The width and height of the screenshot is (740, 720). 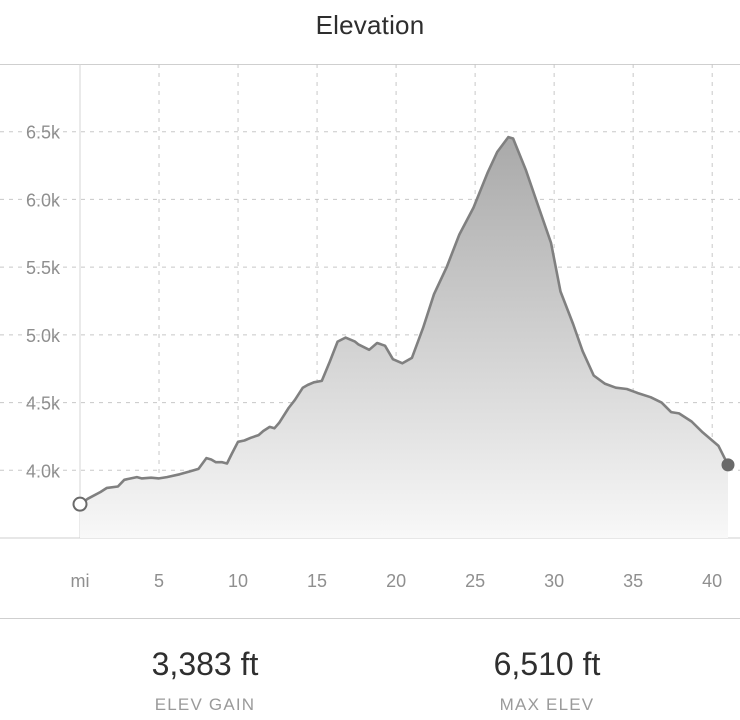 I want to click on elev-gain-stat: 3,383 ft ELEV GAIN, so click(x=205, y=680).